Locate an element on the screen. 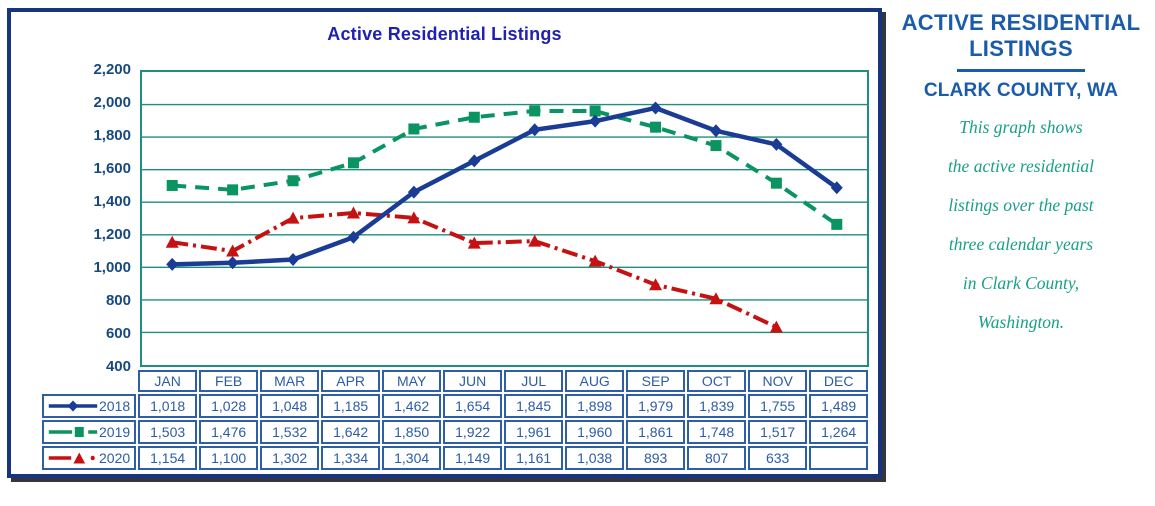  description-line: the active residential is located at coordinates (1021, 165).